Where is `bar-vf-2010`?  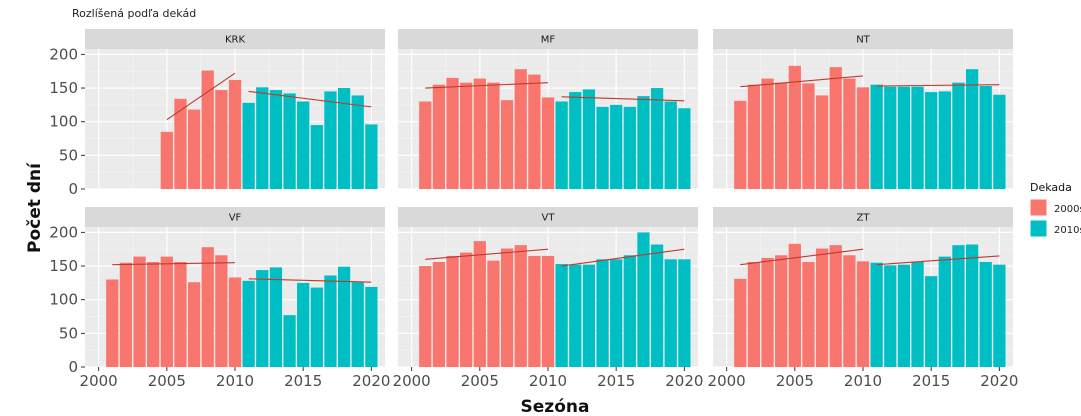 bar-vf-2010 is located at coordinates (235, 322).